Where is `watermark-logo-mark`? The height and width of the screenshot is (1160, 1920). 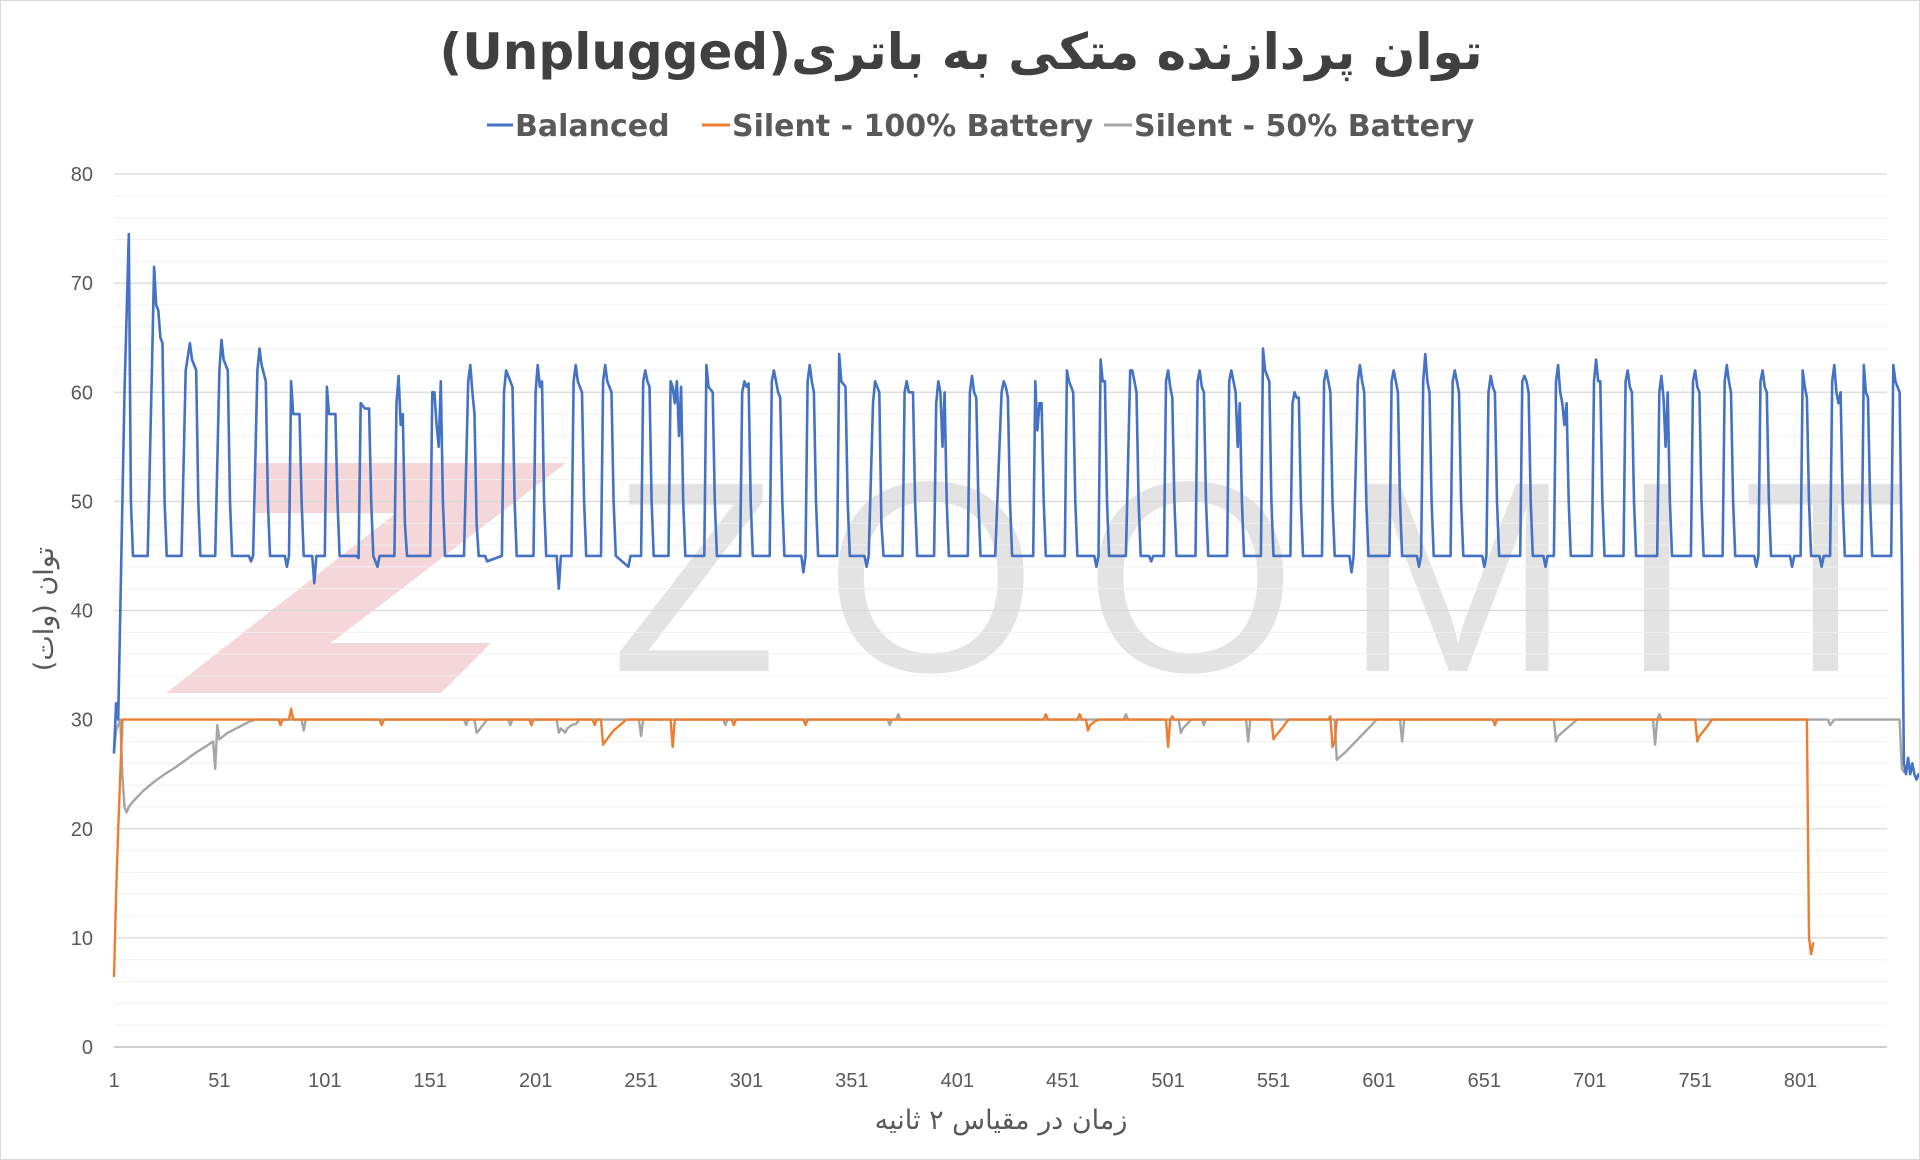 watermark-logo-mark is located at coordinates (366, 578).